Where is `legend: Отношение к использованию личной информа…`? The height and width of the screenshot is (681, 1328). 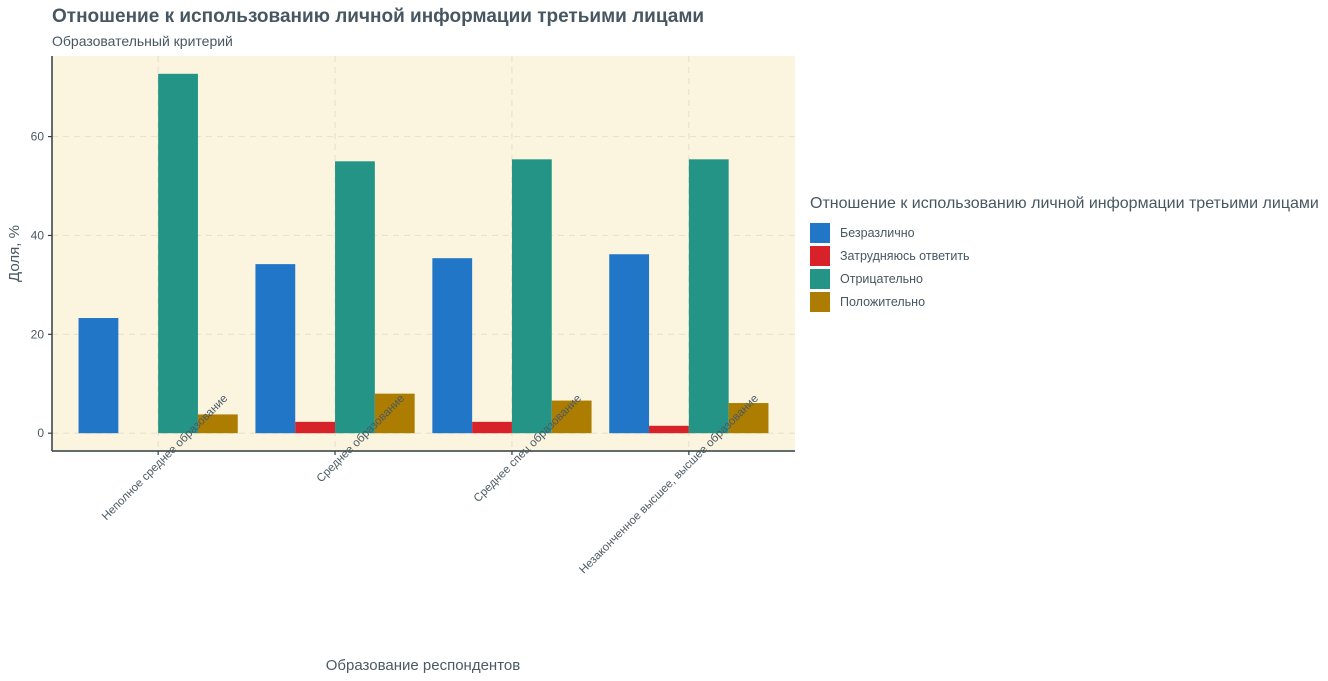 legend: Отношение к использованию личной информа… is located at coordinates (1064, 254).